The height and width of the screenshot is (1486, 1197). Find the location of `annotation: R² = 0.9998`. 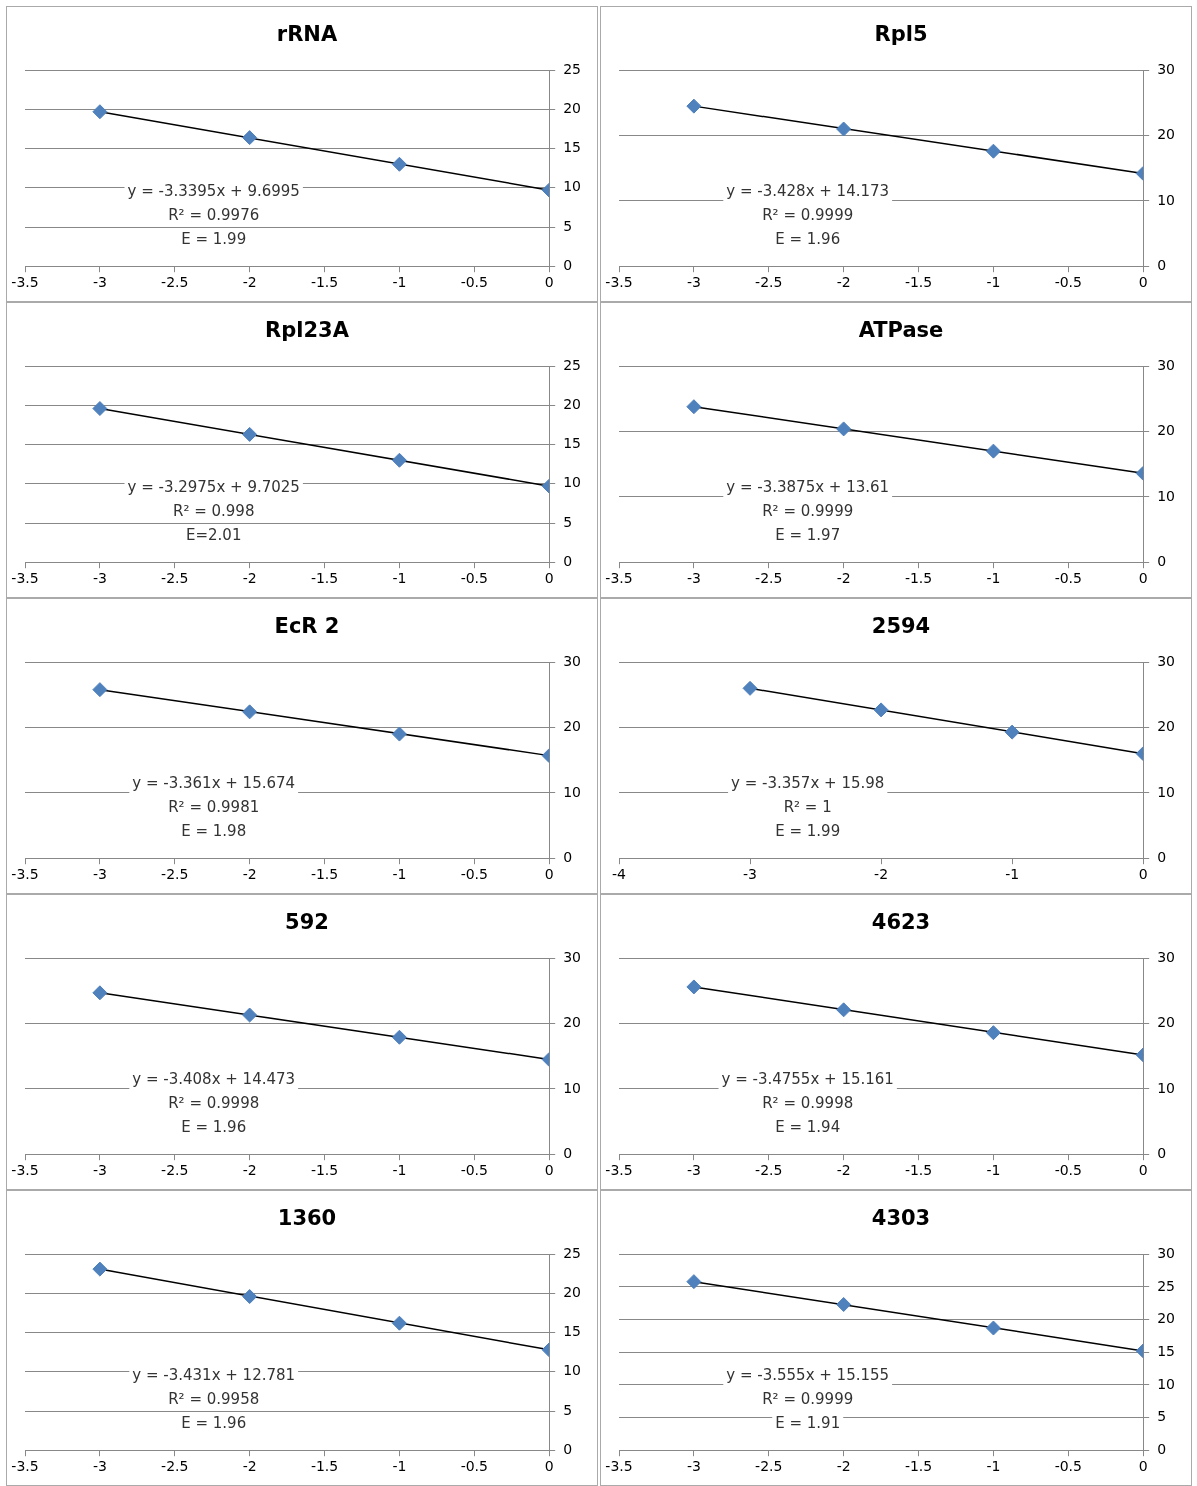

annotation: R² = 0.9998 is located at coordinates (214, 1102).